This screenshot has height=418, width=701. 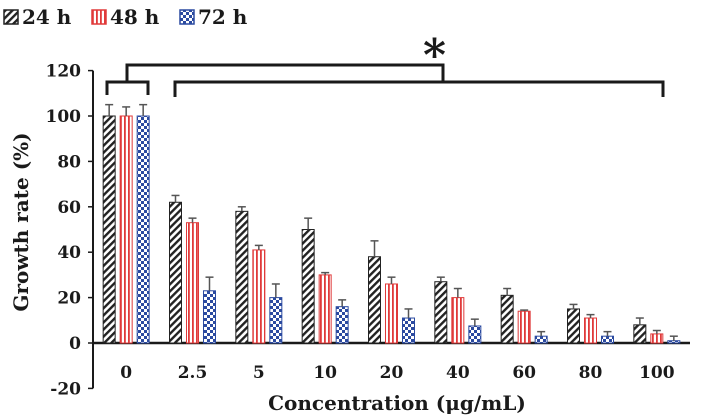 What do you see at coordinates (11, 17) in the screenshot?
I see `legend-swatch-24h` at bounding box center [11, 17].